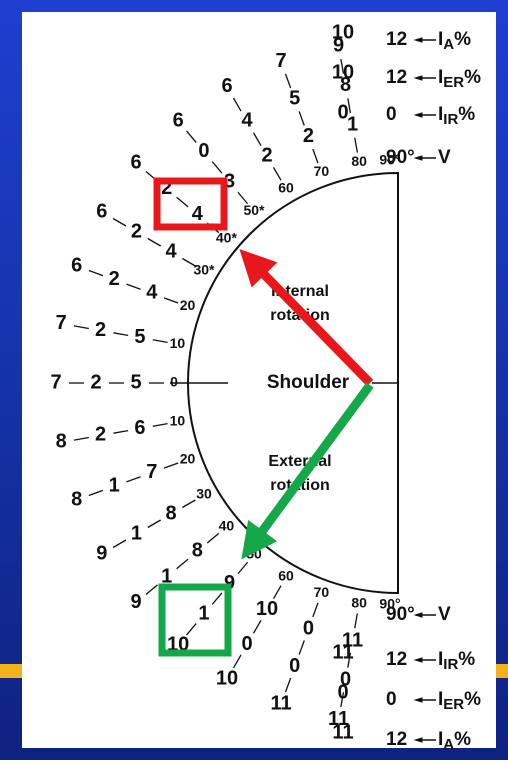 The image size is (508, 765). What do you see at coordinates (307, 471) in the screenshot?
I see `green-arrow` at bounding box center [307, 471].